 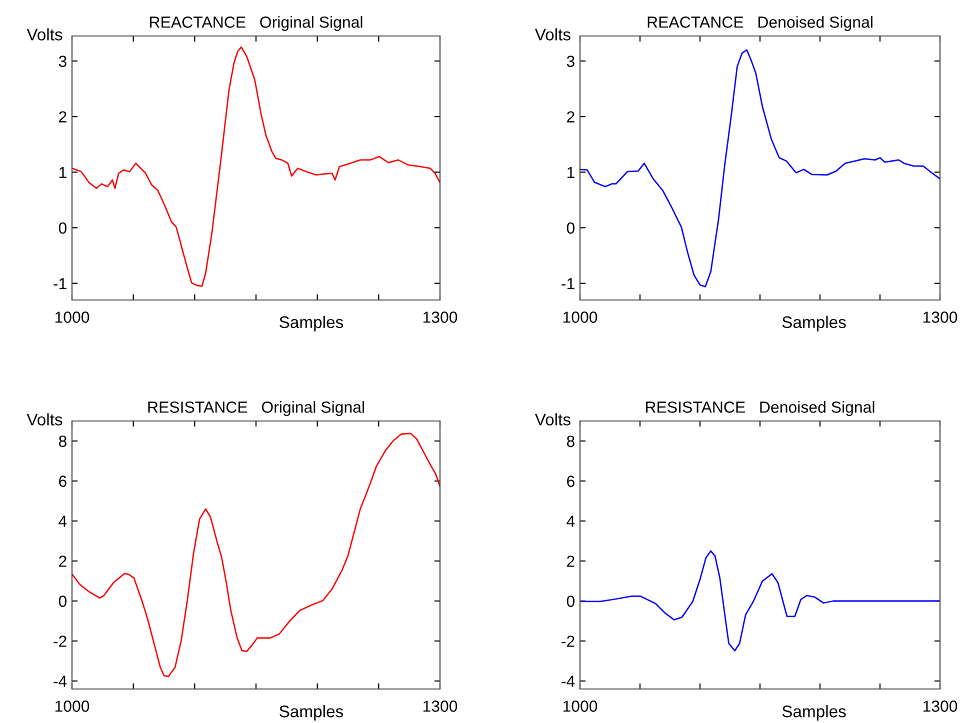 I want to click on chart-title: RESISTANCE Original Signal, so click(x=256, y=408).